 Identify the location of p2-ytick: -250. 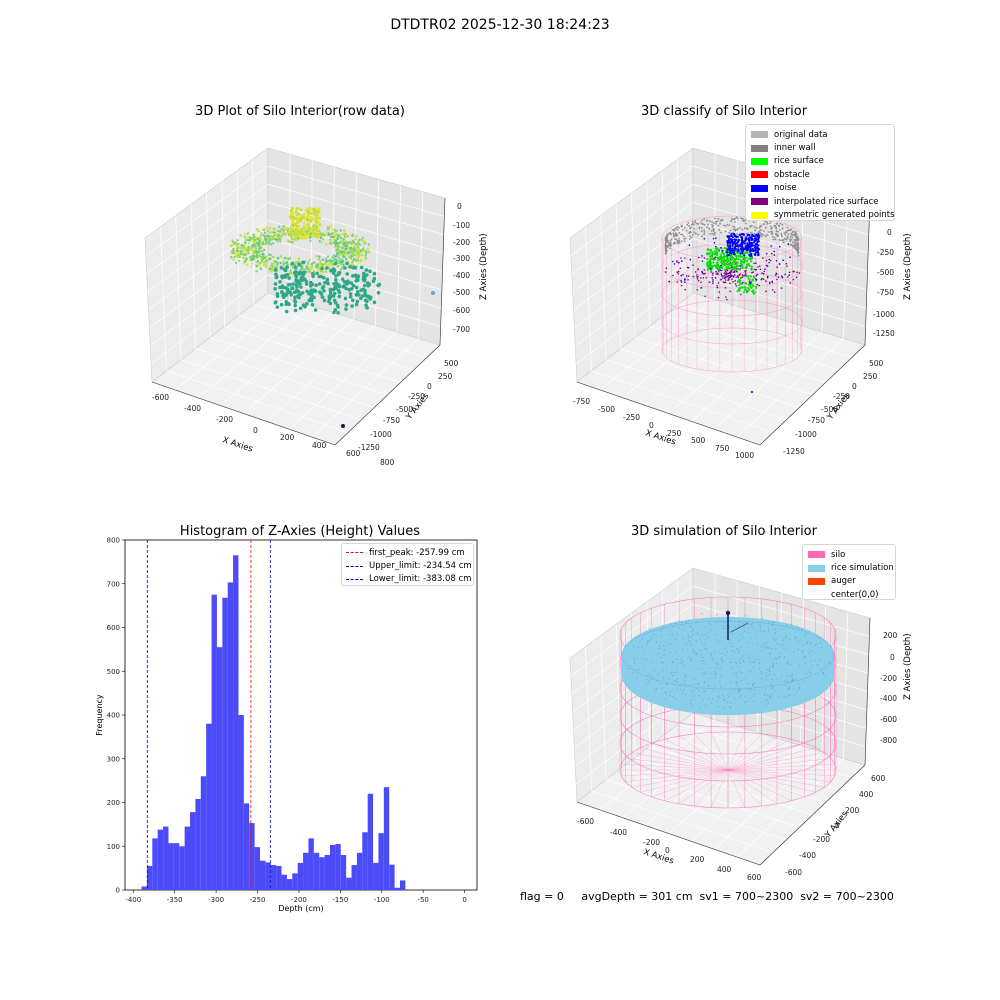
(841, 396).